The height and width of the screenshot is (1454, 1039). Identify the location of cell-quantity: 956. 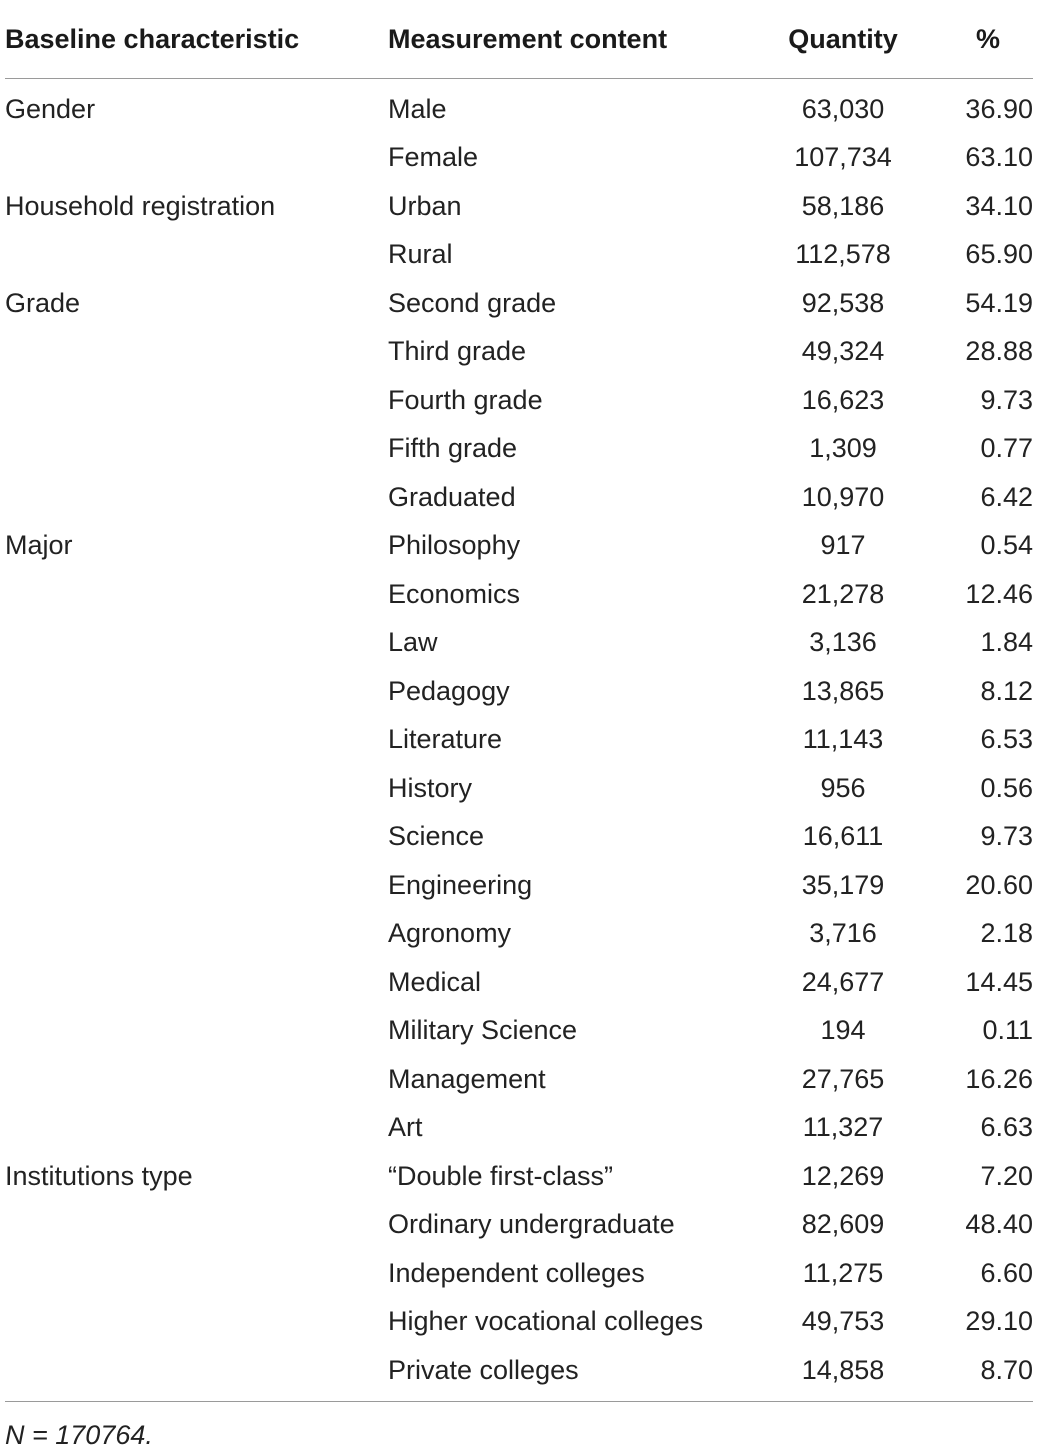
(843, 787).